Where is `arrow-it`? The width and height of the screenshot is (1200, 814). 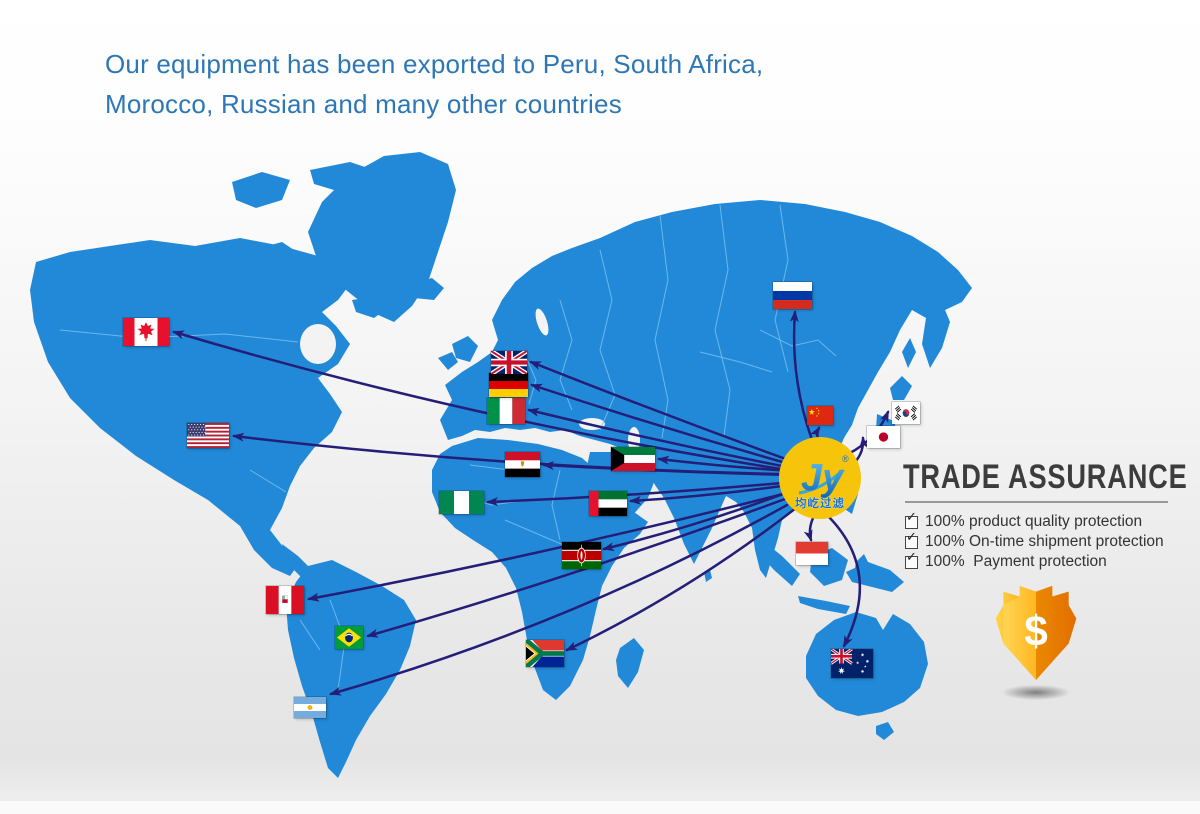
arrow-it is located at coordinates (660, 439).